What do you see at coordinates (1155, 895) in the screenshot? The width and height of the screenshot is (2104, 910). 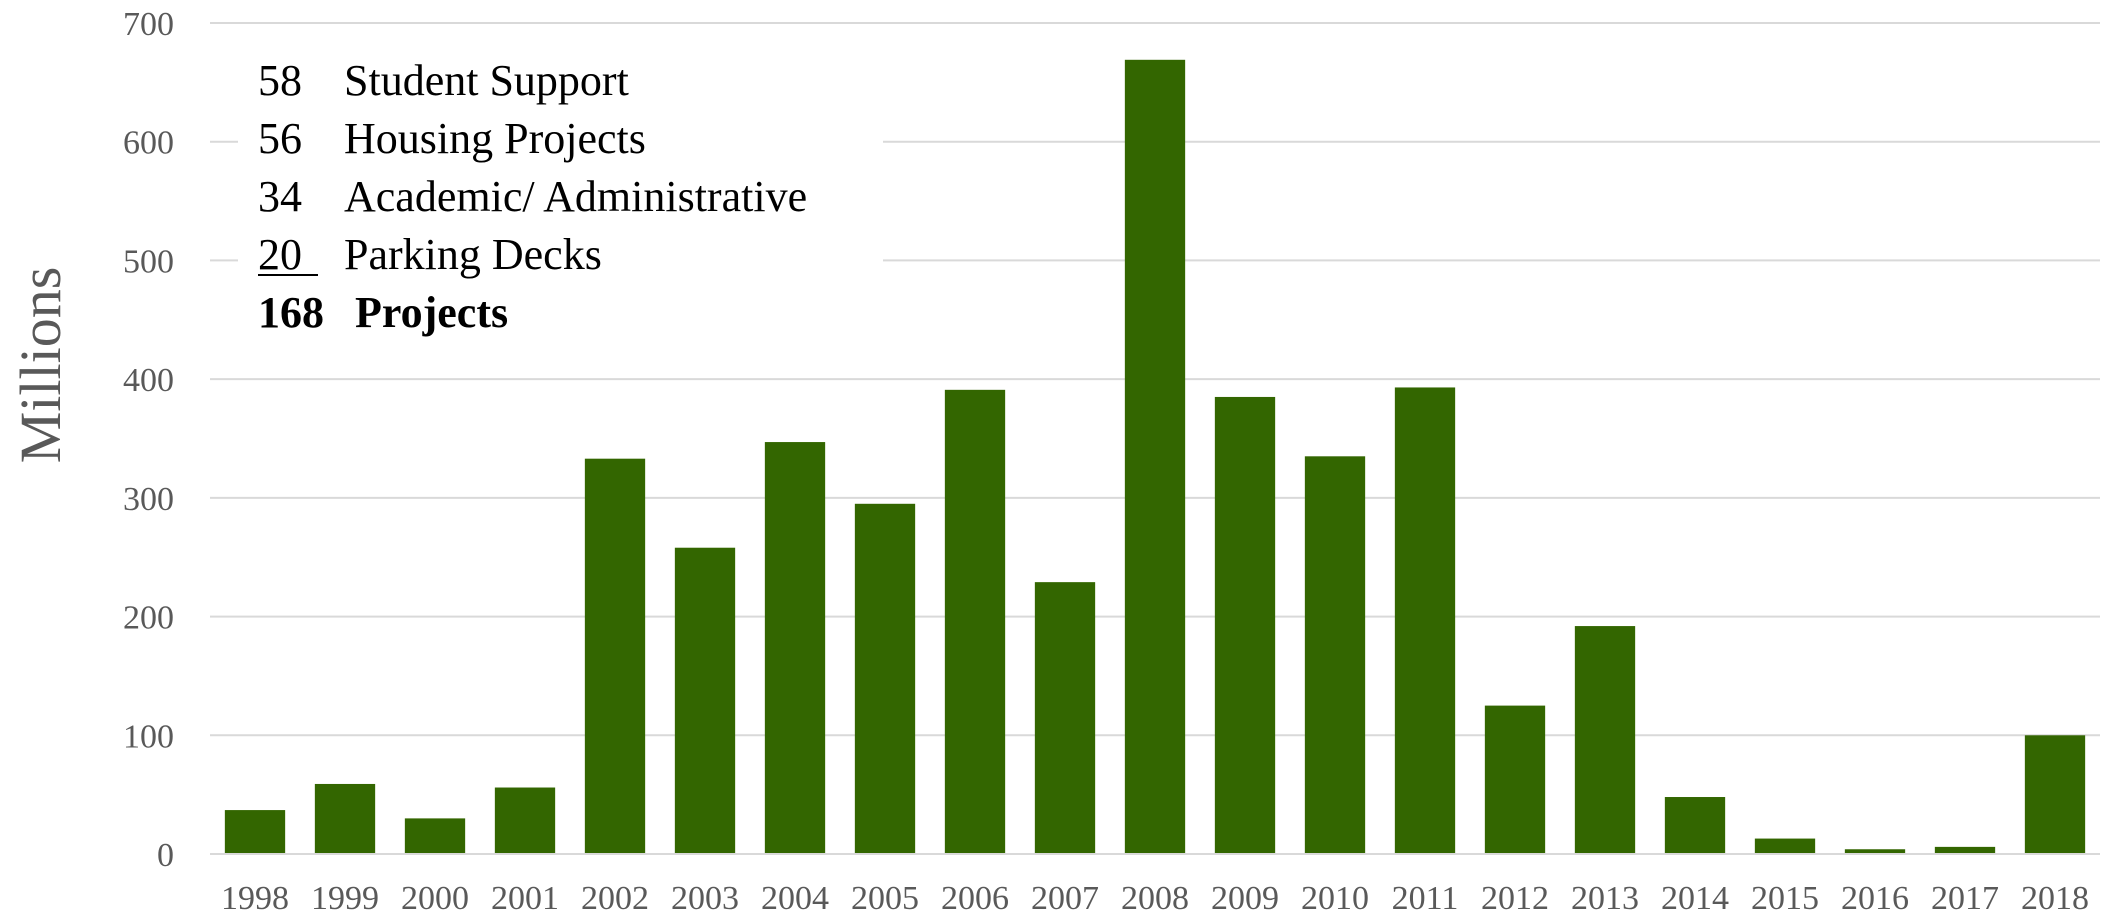 I see `x-tick-label: 2008` at bounding box center [1155, 895].